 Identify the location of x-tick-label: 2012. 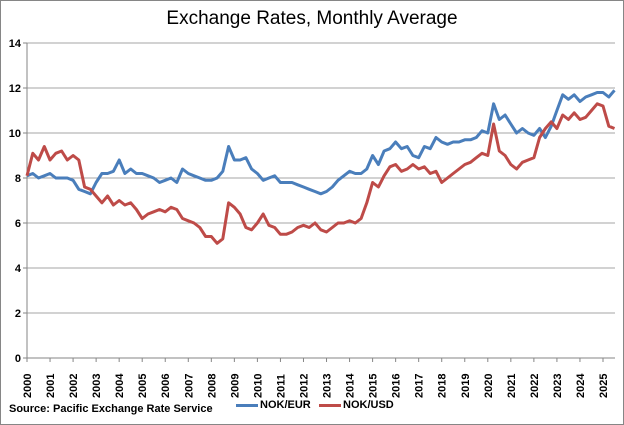
(304, 386).